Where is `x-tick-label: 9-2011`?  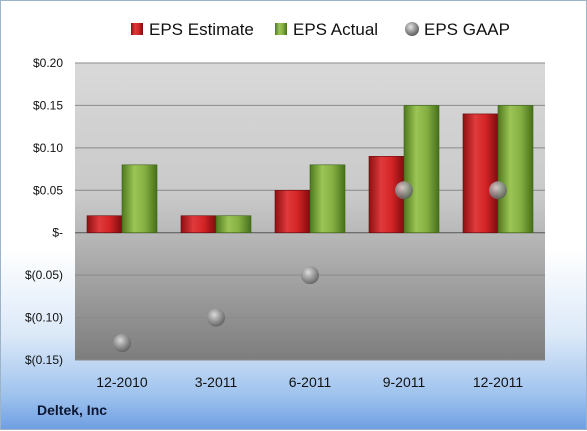 x-tick-label: 9-2011 is located at coordinates (404, 382).